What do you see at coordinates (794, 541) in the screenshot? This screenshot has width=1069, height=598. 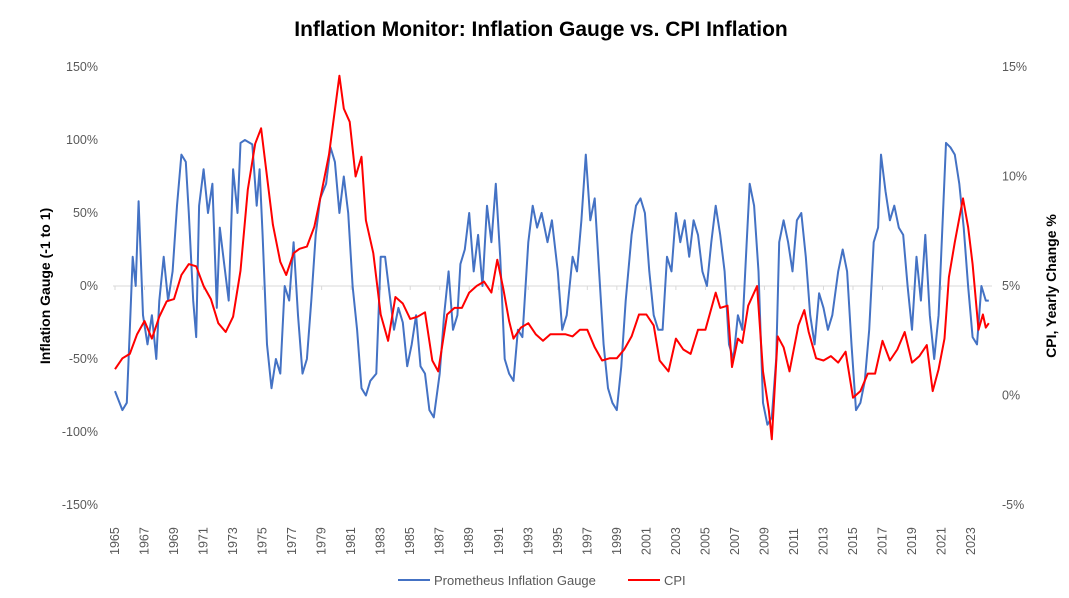 I see `x-tick-label: 2011` at bounding box center [794, 541].